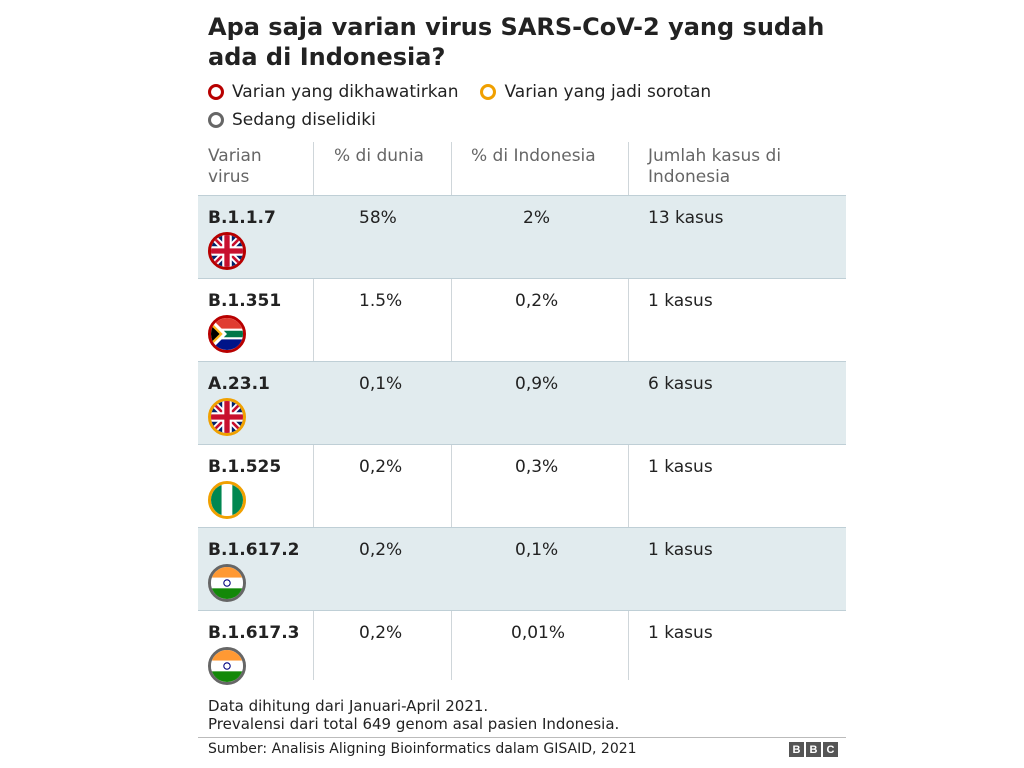 The width and height of the screenshot is (1024, 768). I want to click on bbc-logo: B B C, so click(812, 749).